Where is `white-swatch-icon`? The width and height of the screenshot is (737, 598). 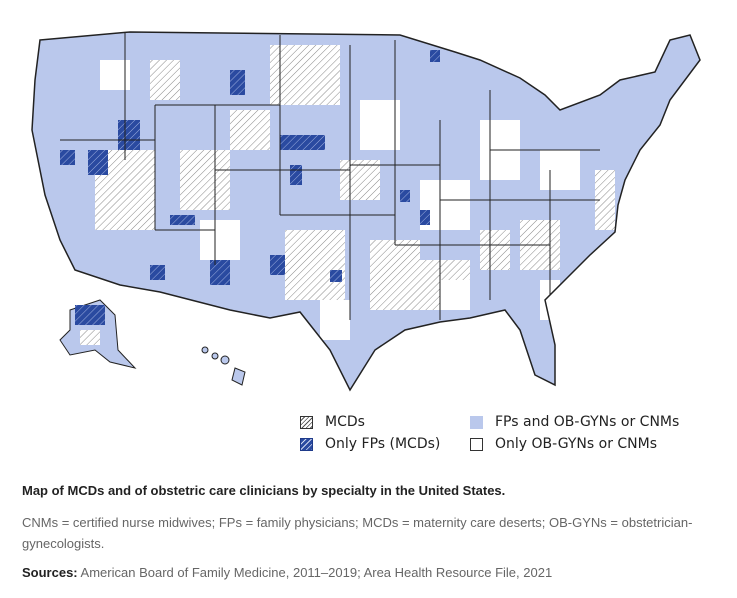 white-swatch-icon is located at coordinates (476, 444).